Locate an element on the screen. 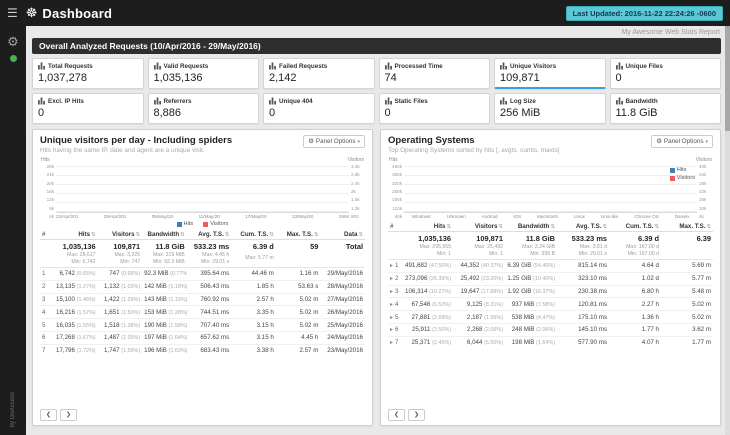 Image resolution: width=730 pixels, height=435 pixels. metric-label-text: Total Requests is located at coordinates (70, 66).